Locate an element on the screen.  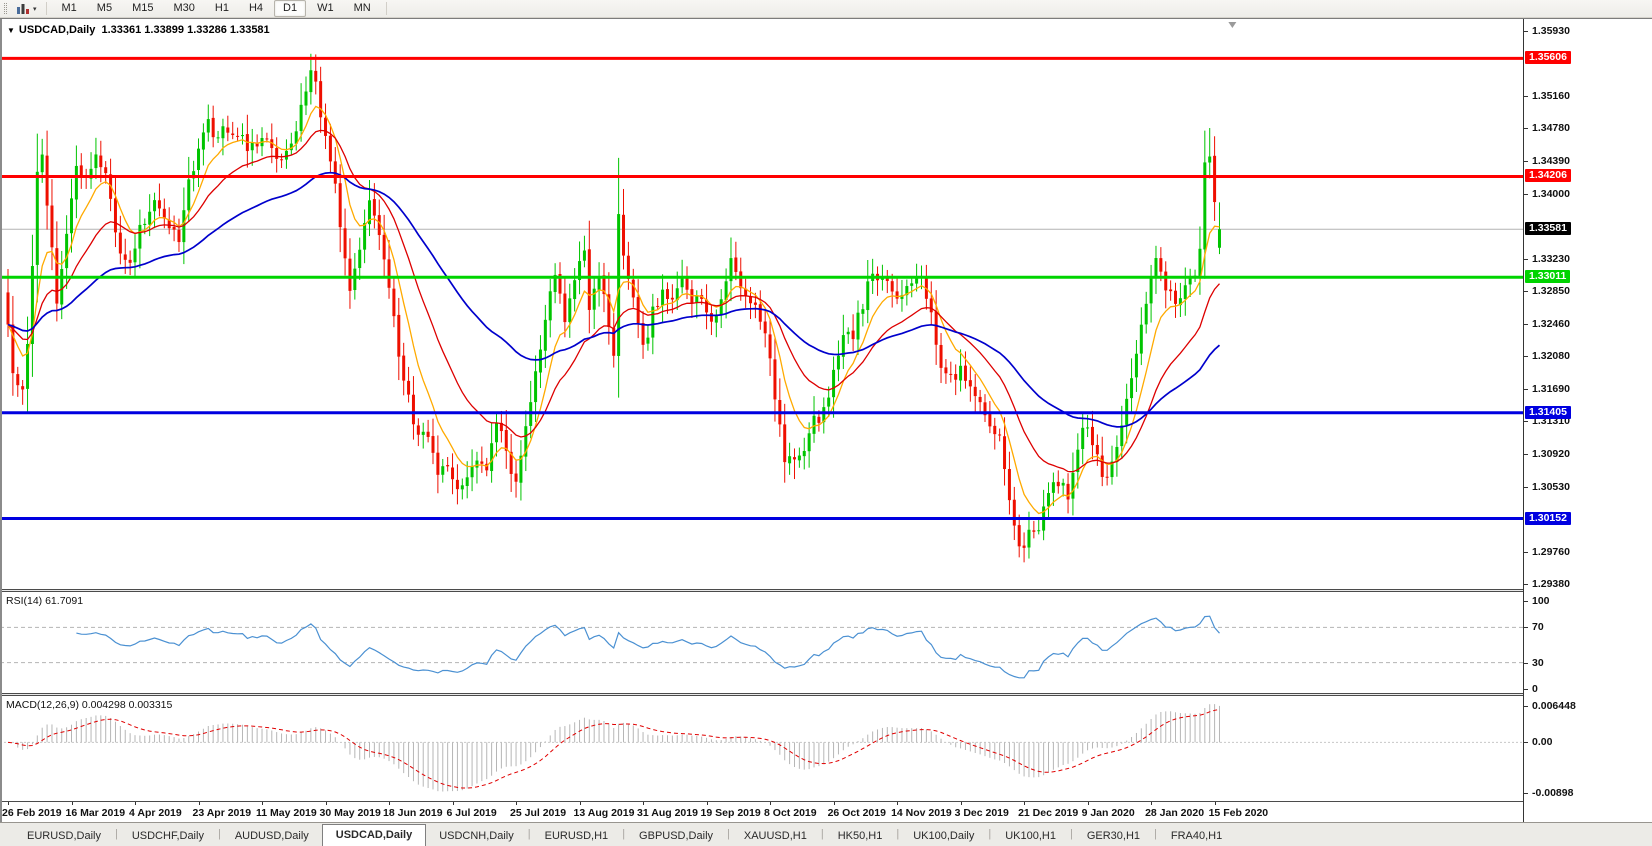
timeframe-button-m30: M30 is located at coordinates (184, 8).